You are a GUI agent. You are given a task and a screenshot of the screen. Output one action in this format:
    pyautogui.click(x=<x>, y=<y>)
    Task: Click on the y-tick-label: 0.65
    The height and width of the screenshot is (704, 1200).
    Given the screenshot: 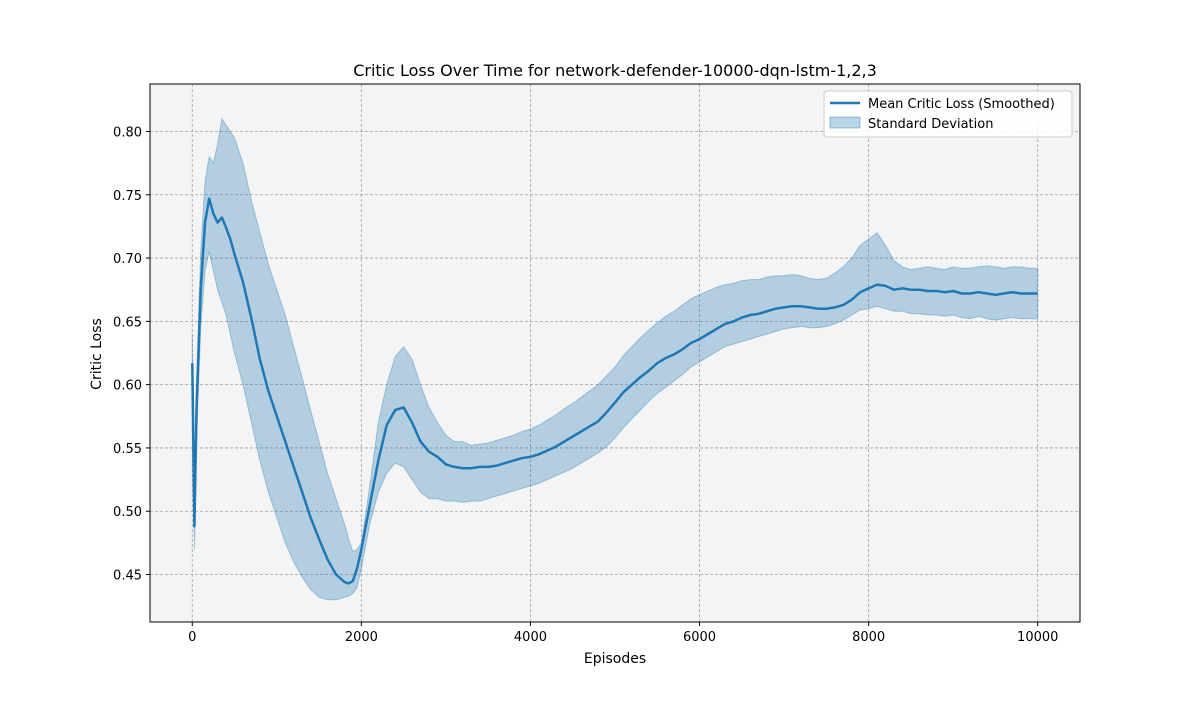 What is the action you would take?
    pyautogui.click(x=127, y=322)
    